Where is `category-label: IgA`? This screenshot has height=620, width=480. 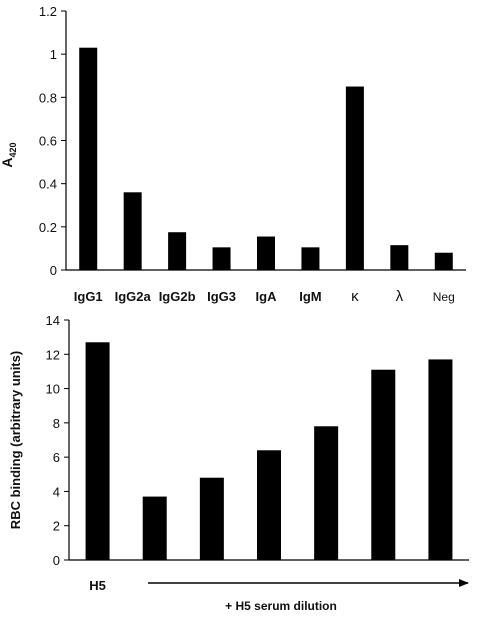 category-label: IgA is located at coordinates (267, 296).